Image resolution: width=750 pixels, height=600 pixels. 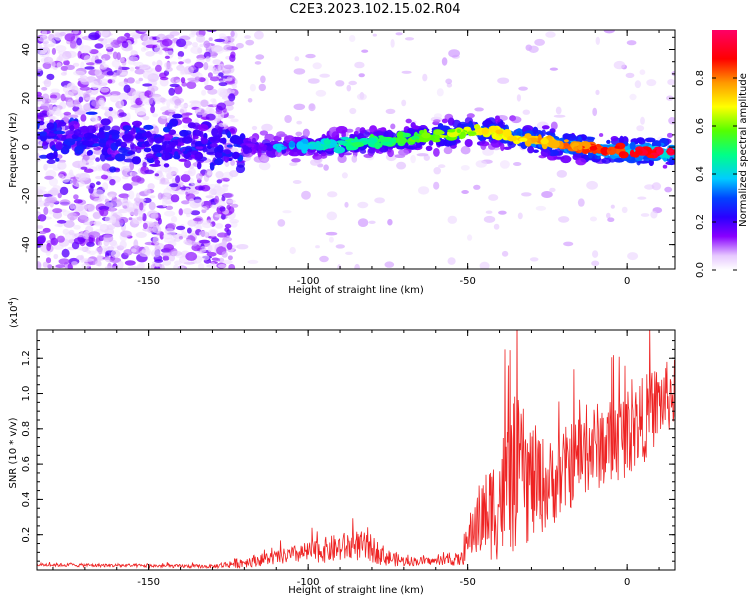 What do you see at coordinates (627, 281) in the screenshot?
I see `x-tick-label: 0` at bounding box center [627, 281].